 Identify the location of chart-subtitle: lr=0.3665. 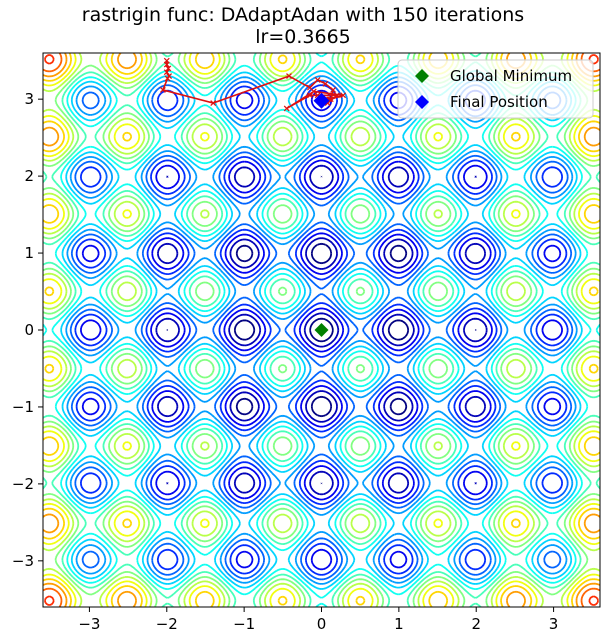
(303, 37).